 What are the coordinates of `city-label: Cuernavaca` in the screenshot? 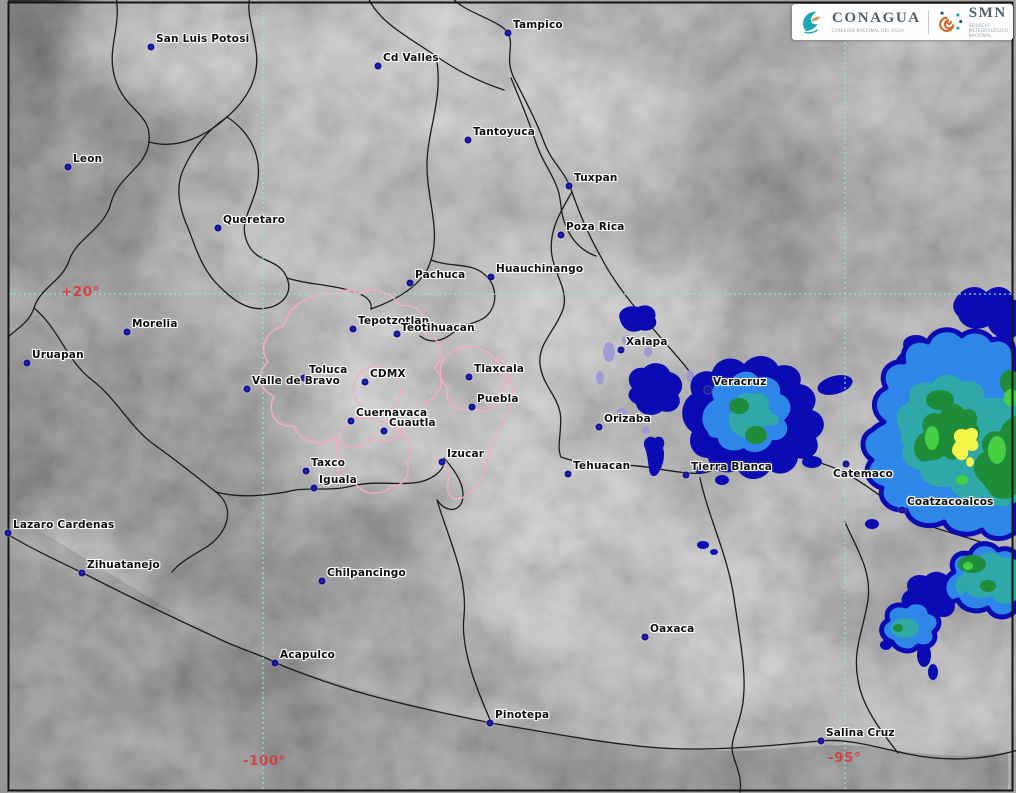 It's located at (392, 413).